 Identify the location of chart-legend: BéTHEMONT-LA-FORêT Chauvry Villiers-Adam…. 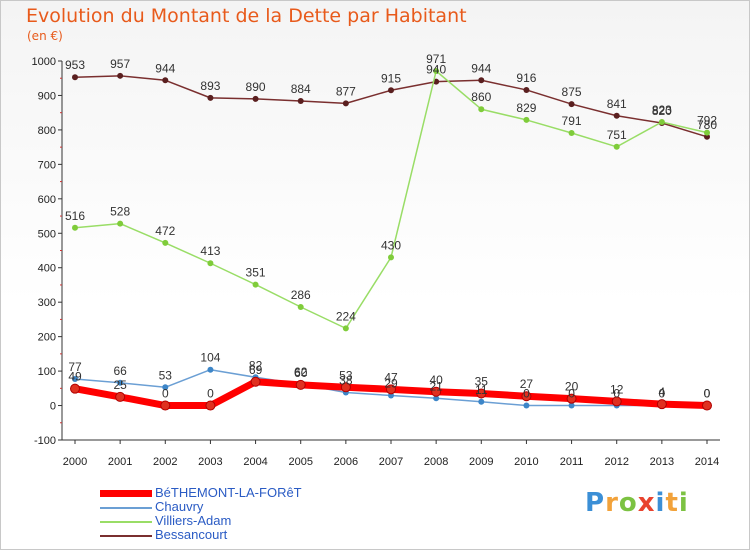
(230, 513).